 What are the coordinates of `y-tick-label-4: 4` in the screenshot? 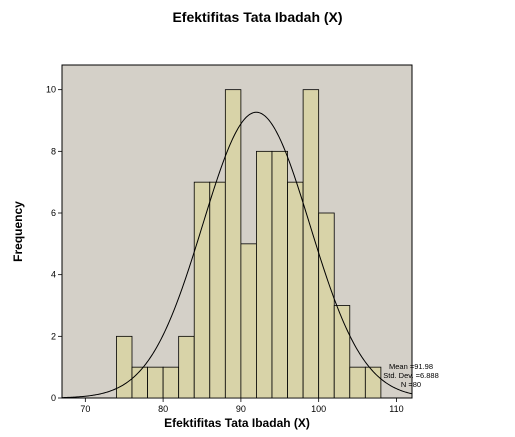 It's located at (53, 275).